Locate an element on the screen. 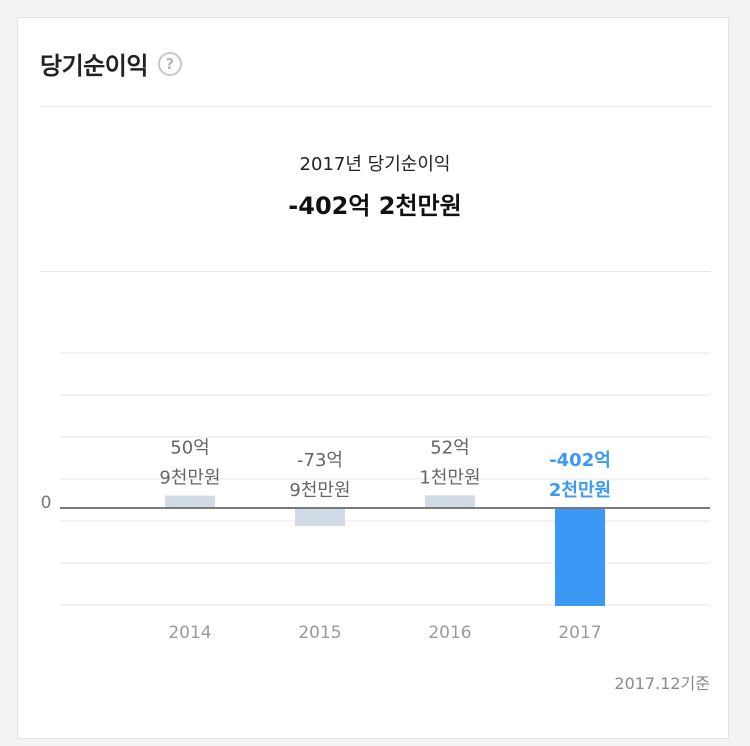 This screenshot has width=750, height=746. data-label-2015-line-1: -73억 is located at coordinates (320, 460).